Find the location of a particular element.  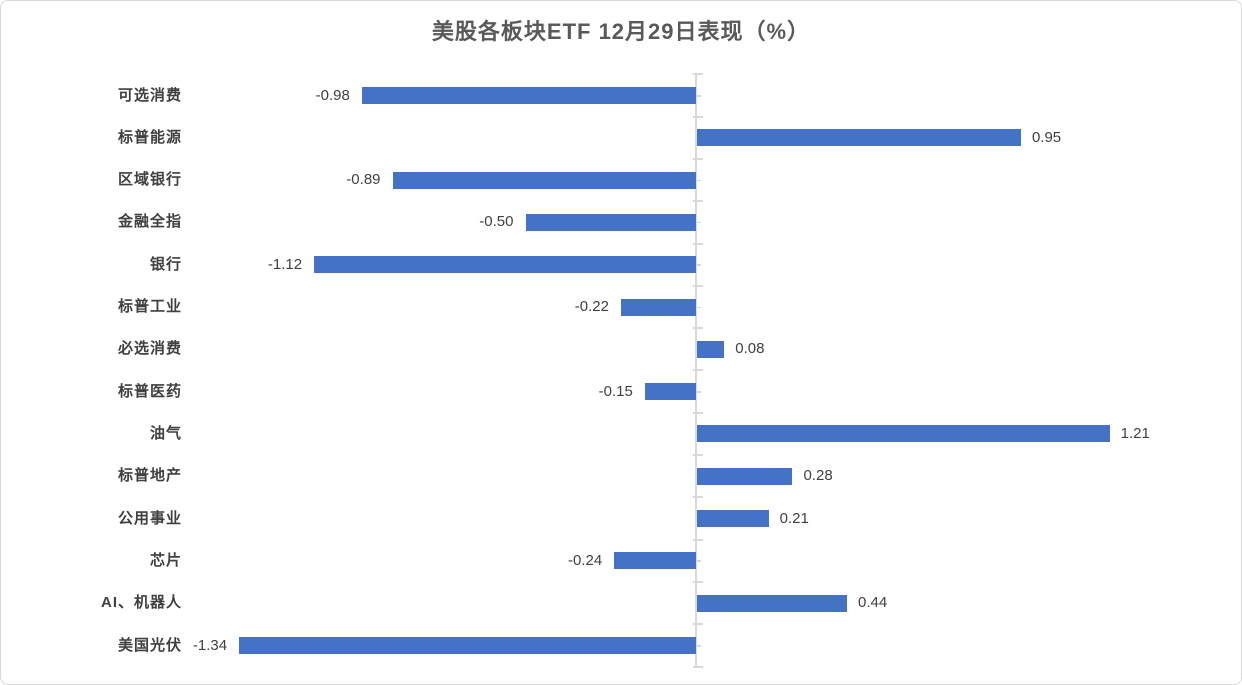

value-label: -1.34 is located at coordinates (210, 645).